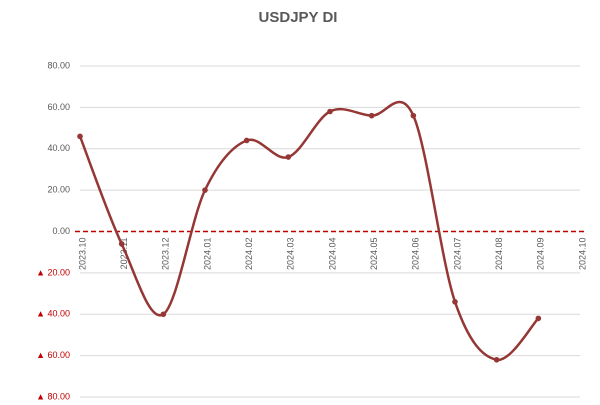  Describe the element at coordinates (58, 107) in the screenshot. I see `y-tick-label: 60.00` at that location.